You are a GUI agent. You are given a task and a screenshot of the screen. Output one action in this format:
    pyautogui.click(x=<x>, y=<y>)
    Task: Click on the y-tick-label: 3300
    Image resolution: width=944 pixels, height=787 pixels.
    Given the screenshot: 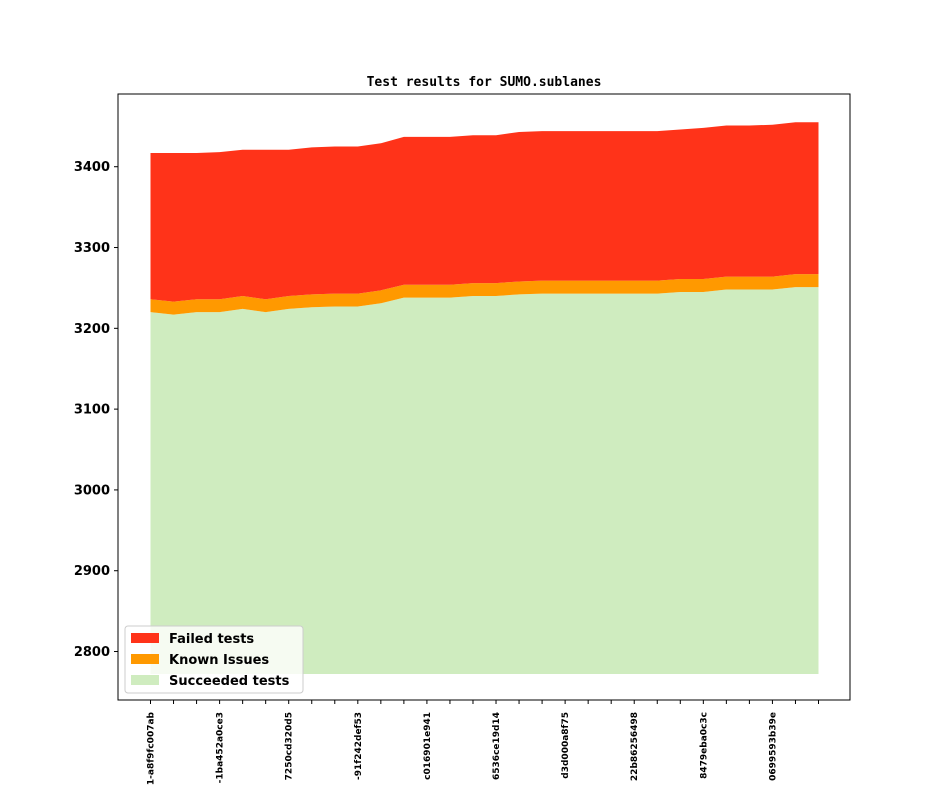 What is the action you would take?
    pyautogui.click(x=92, y=248)
    